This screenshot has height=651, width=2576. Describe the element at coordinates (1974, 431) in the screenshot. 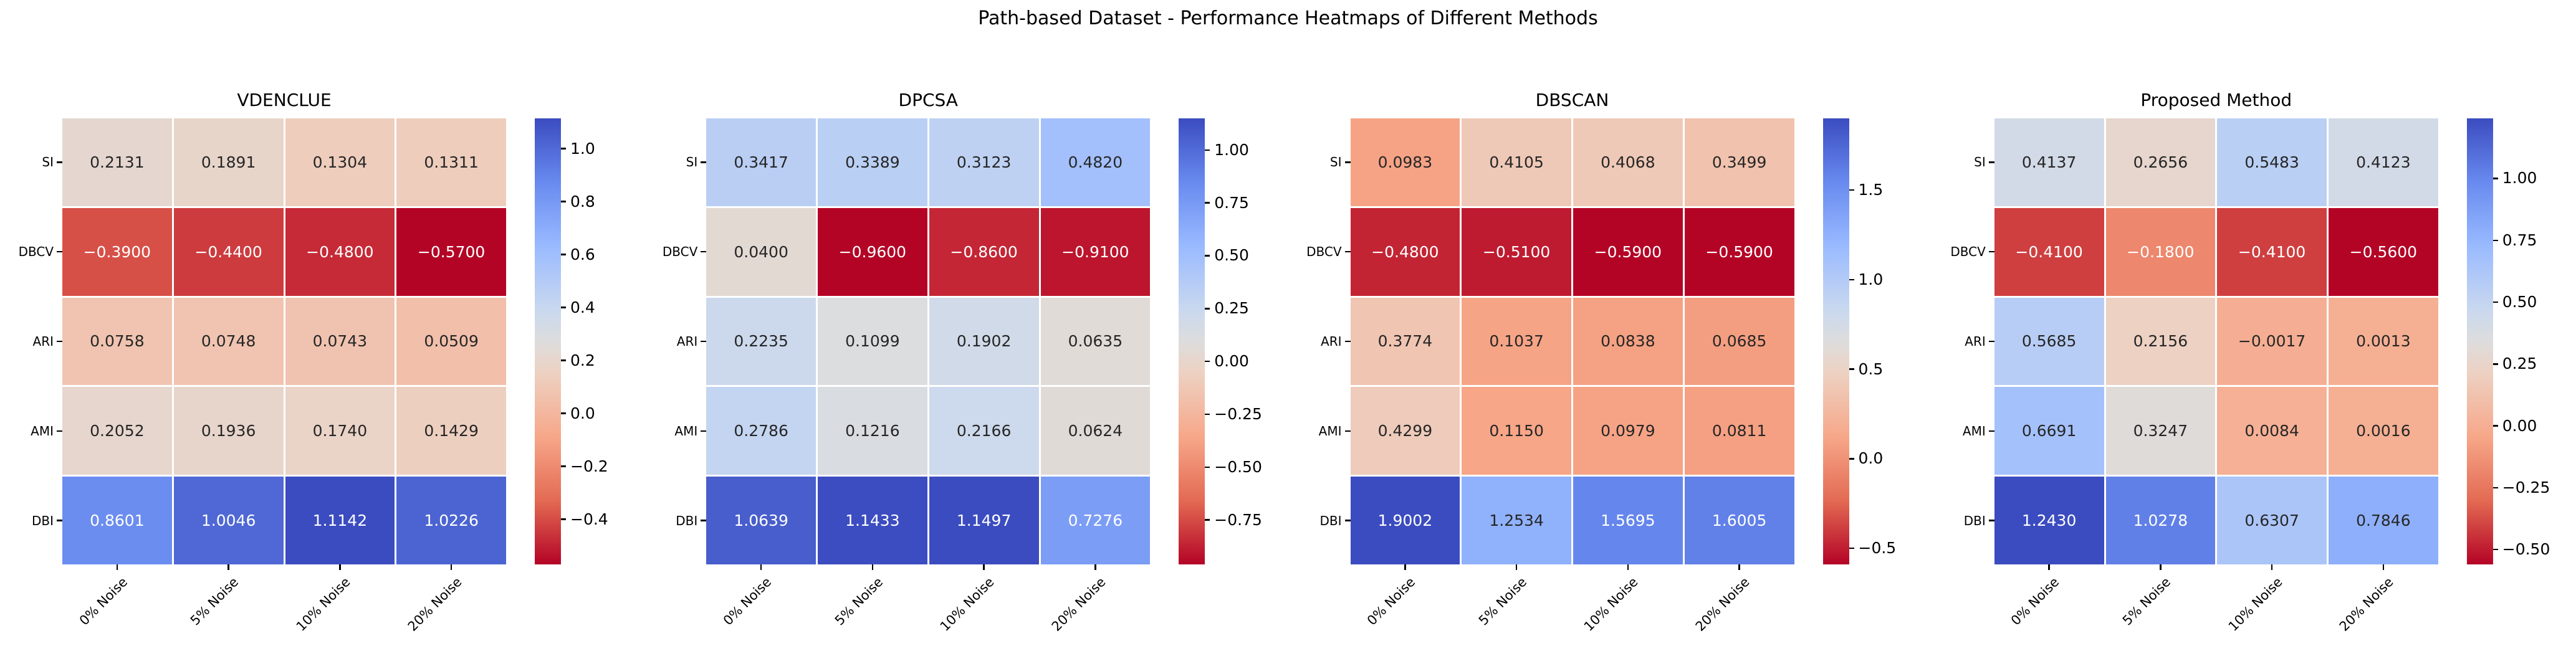

I see `y-axis-label: AMI` at that location.